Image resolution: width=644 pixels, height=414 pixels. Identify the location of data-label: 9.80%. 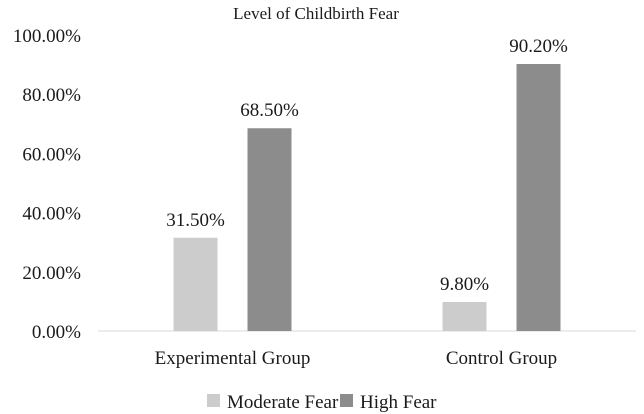
(464, 284).